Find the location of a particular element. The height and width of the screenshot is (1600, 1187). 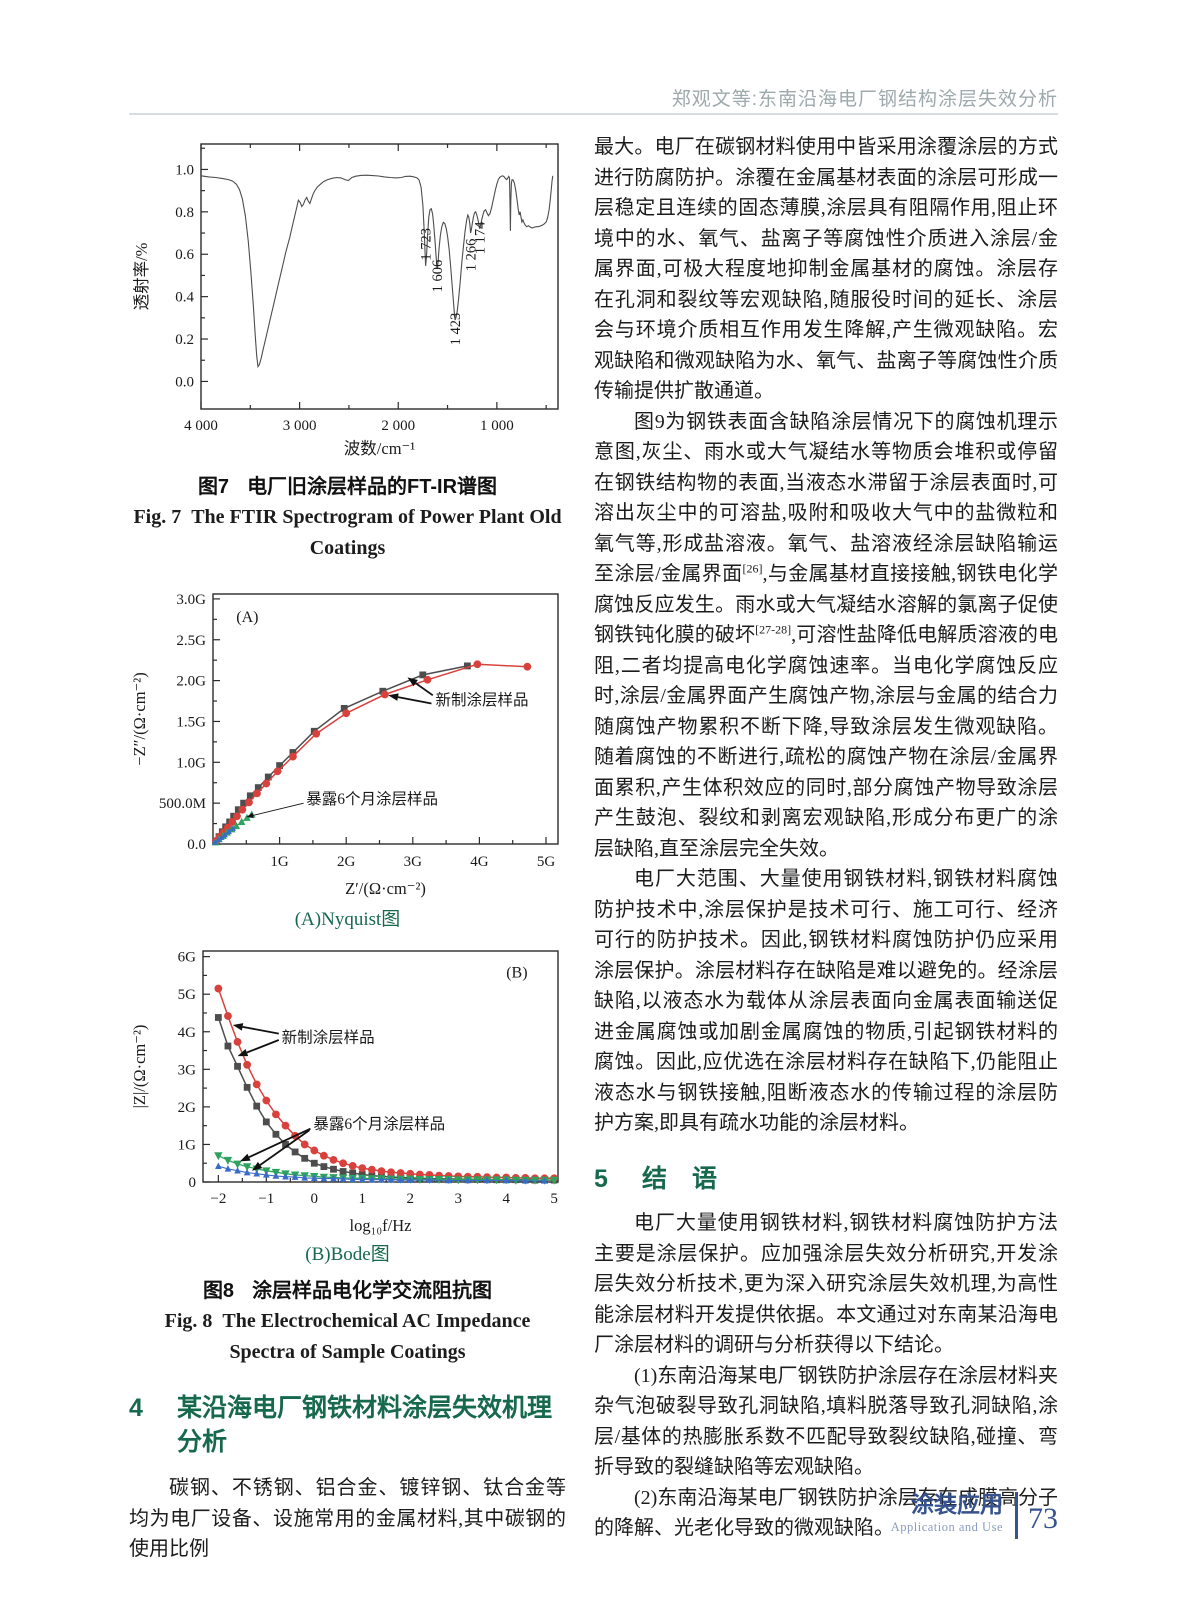

svg-text: 1.0 is located at coordinates (184, 170).